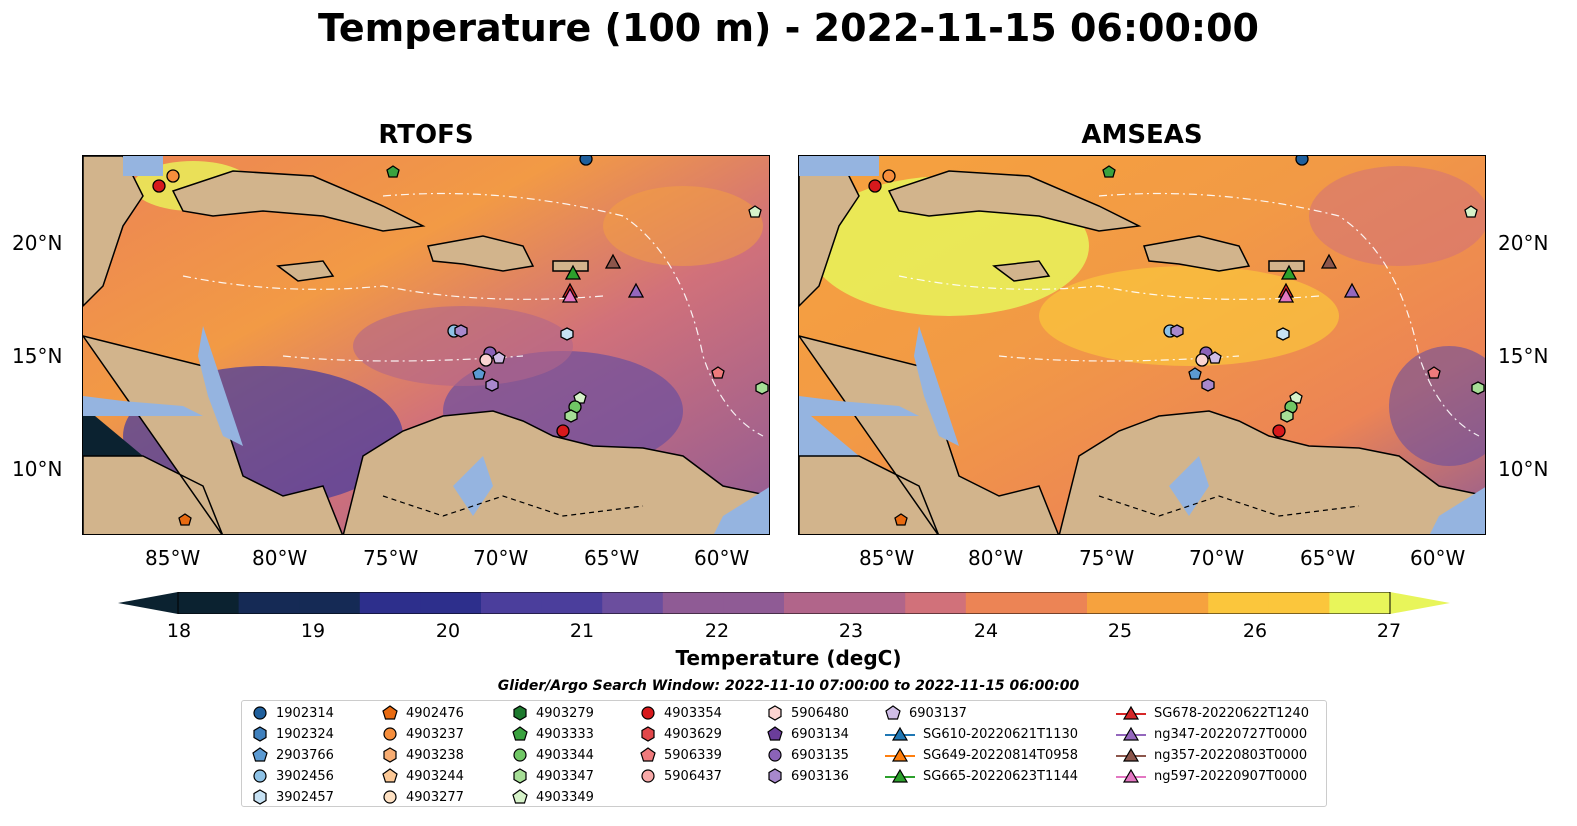  What do you see at coordinates (1231, 734) in the screenshot?
I see `legend-item-label: ng347-20220727T0000` at bounding box center [1231, 734].